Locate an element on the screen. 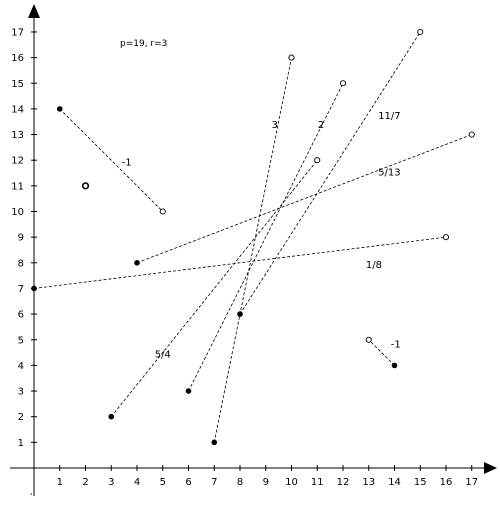 This screenshot has width=500, height=505. x-tick-label-7: 7 is located at coordinates (214, 482).